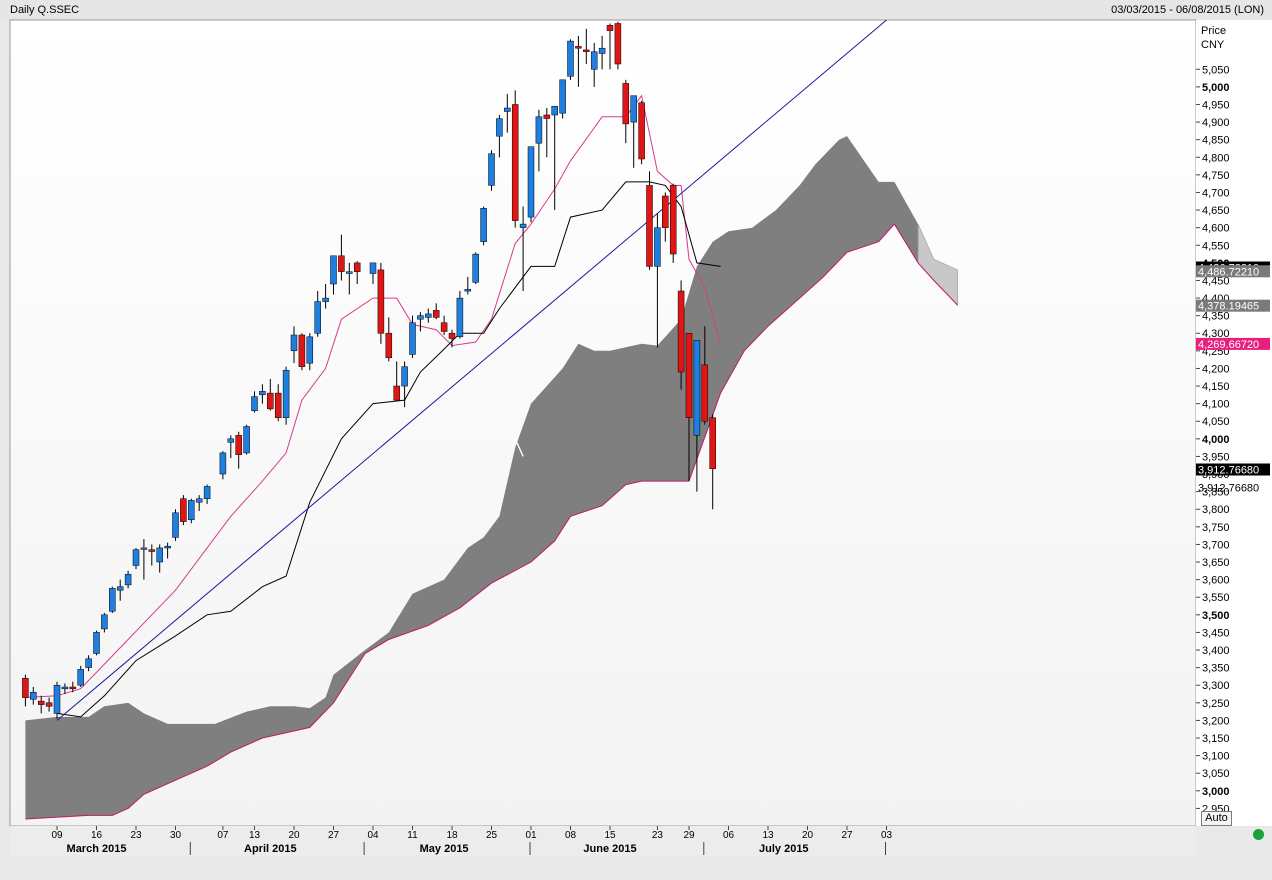 Image resolution: width=1272 pixels, height=880 pixels. Describe the element at coordinates (1216, 818) in the screenshot. I see `auto-scale-button: Auto` at that location.